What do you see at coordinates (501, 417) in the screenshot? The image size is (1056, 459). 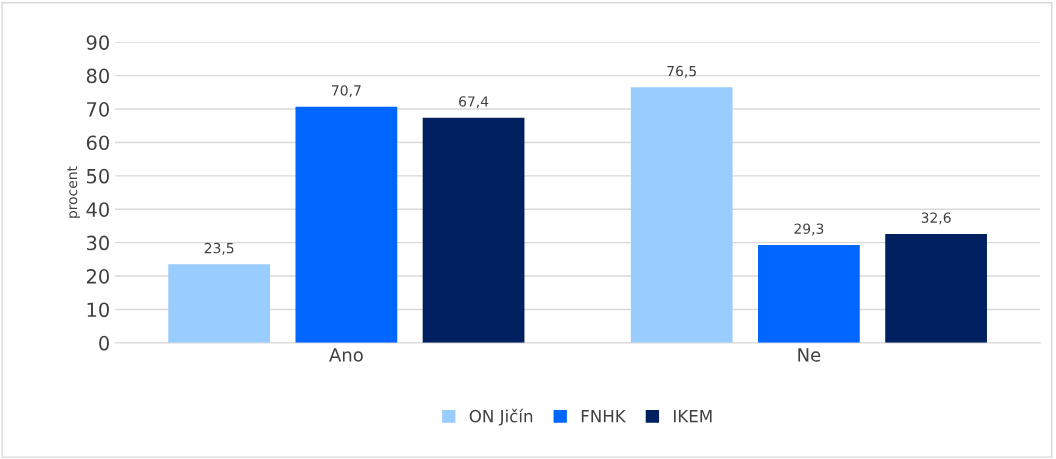 I see `legend-label: ON Jičín` at bounding box center [501, 417].